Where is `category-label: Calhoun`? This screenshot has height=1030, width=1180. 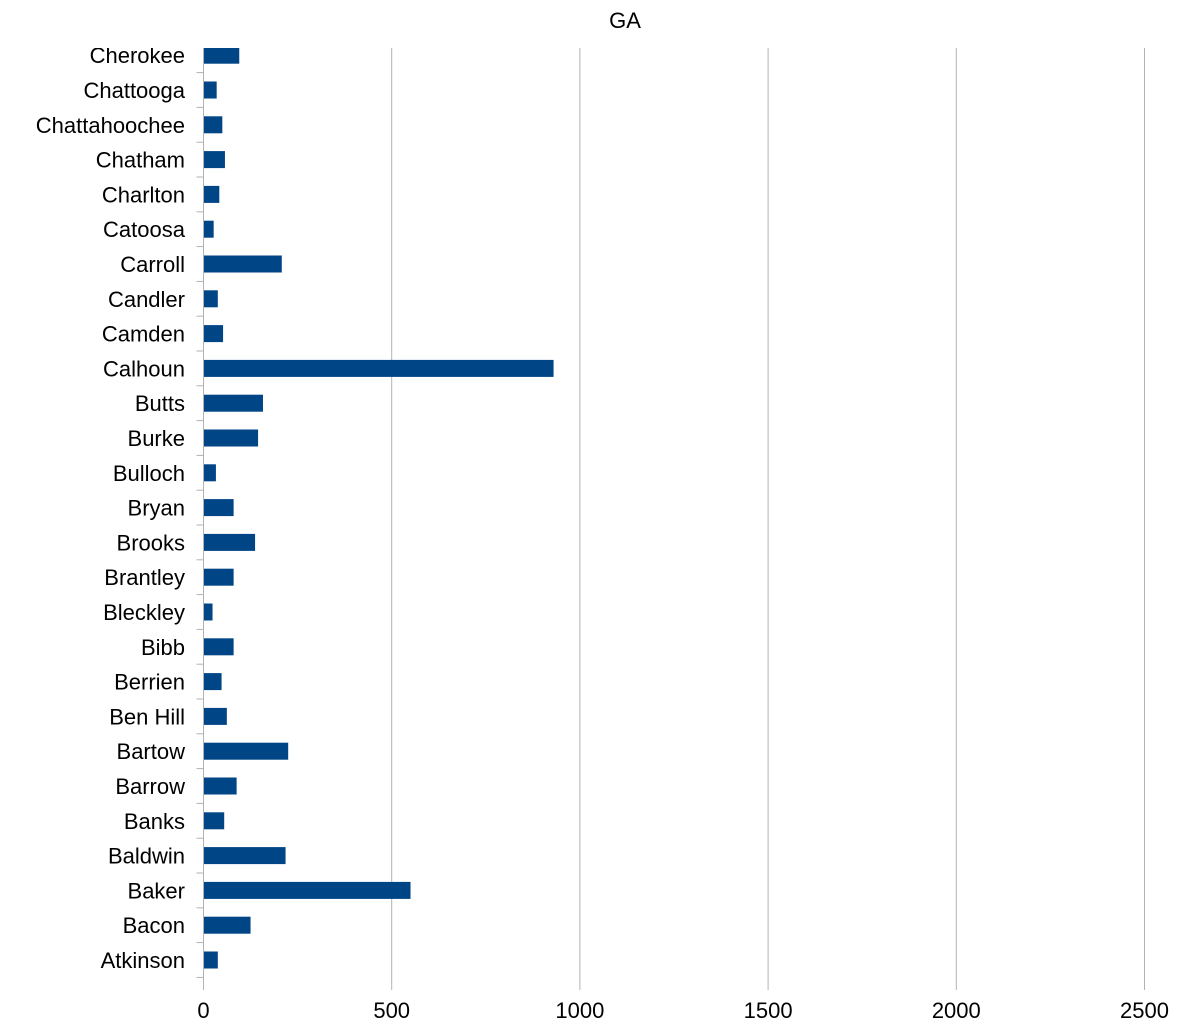
category-label: Calhoun is located at coordinates (144, 368).